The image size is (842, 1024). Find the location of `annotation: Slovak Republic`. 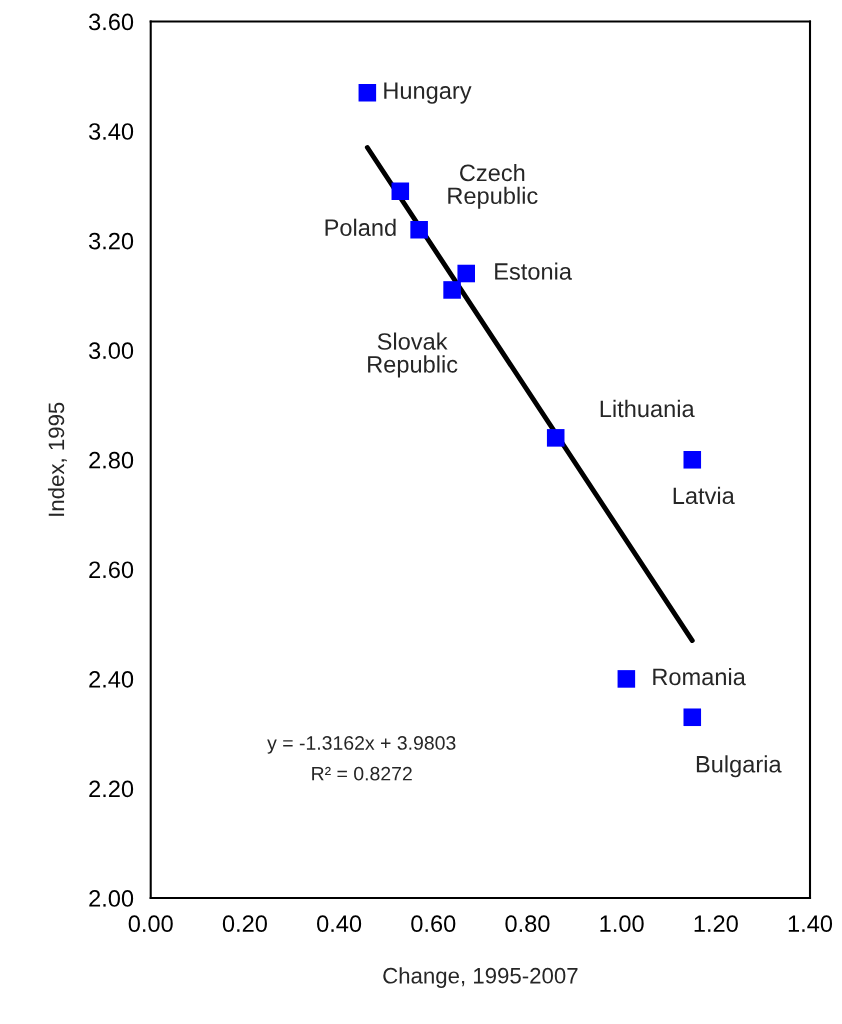

annotation: Slovak Republic is located at coordinates (413, 355).